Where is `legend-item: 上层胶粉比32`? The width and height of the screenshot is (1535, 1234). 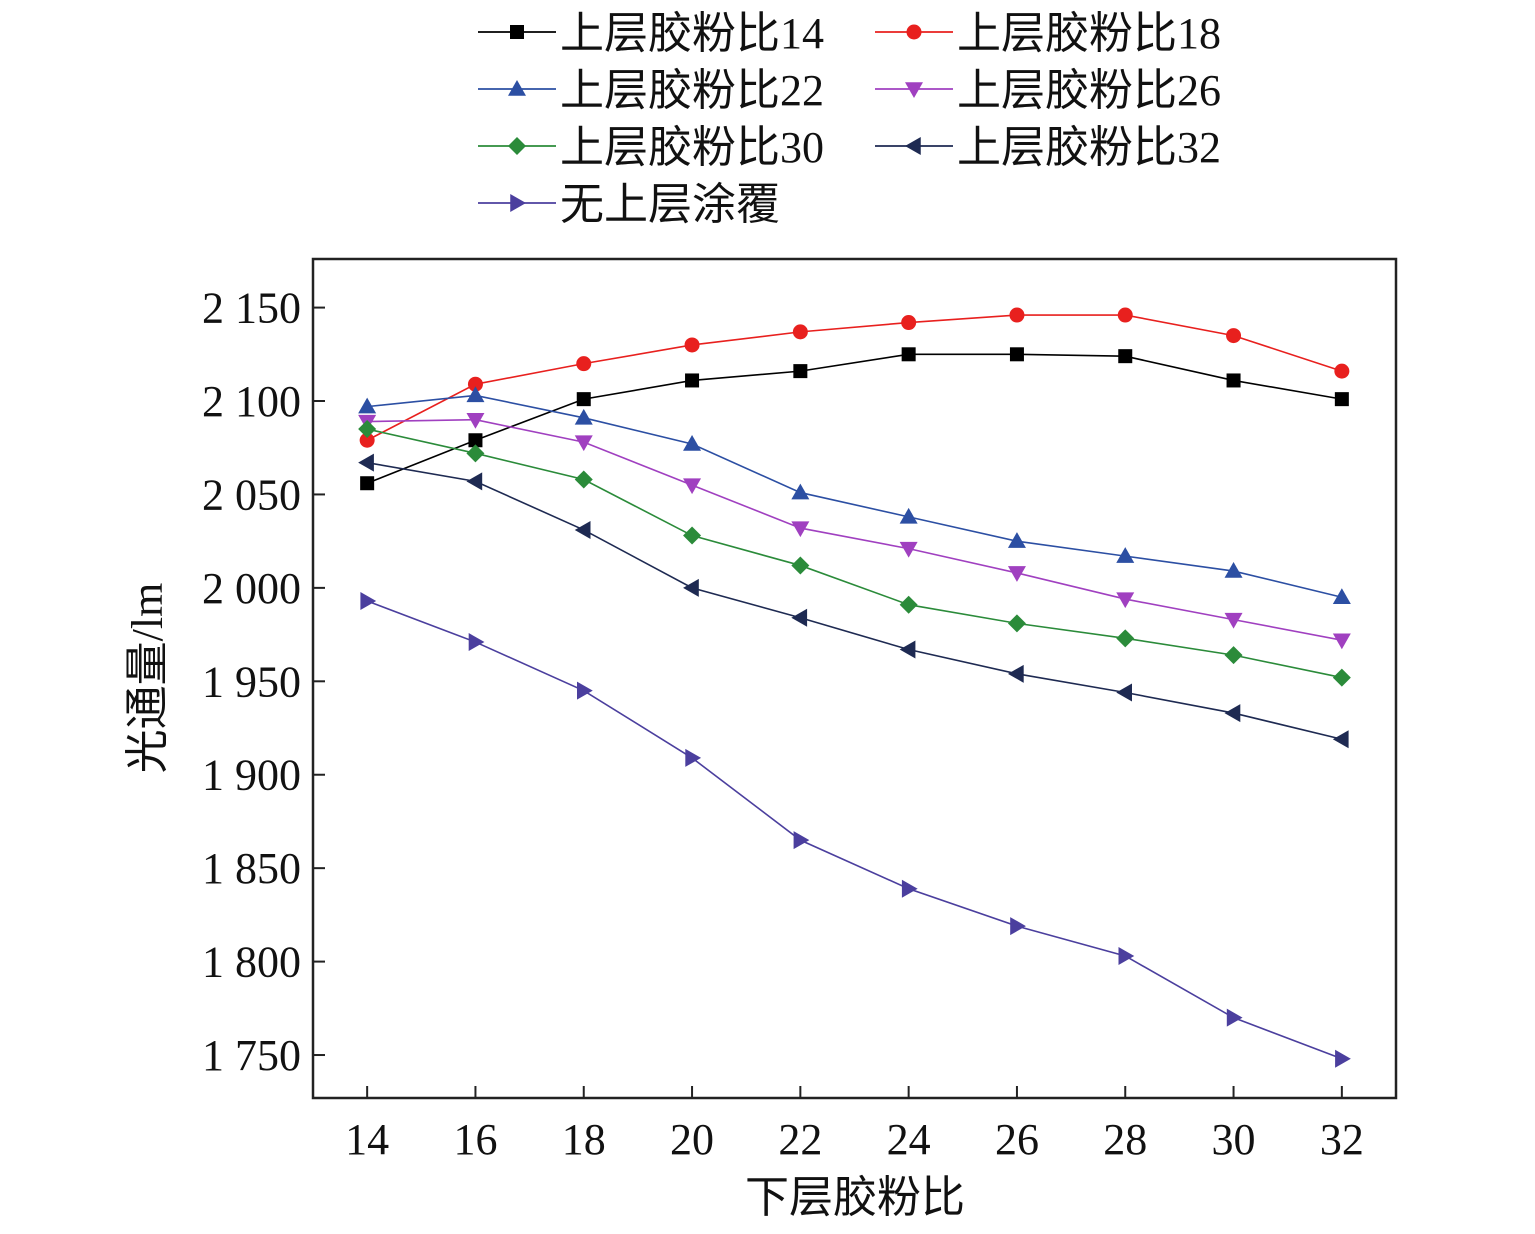
legend-item: 上层胶粉比32 is located at coordinates (1048, 147).